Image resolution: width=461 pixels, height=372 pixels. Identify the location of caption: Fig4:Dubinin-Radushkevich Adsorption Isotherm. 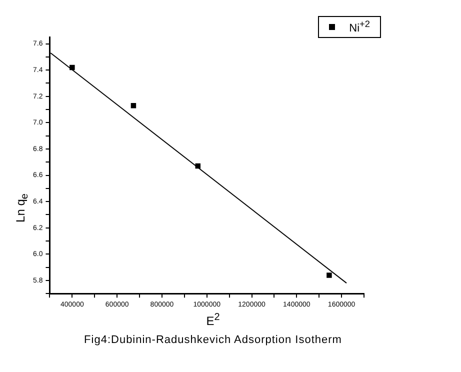
(213, 340).